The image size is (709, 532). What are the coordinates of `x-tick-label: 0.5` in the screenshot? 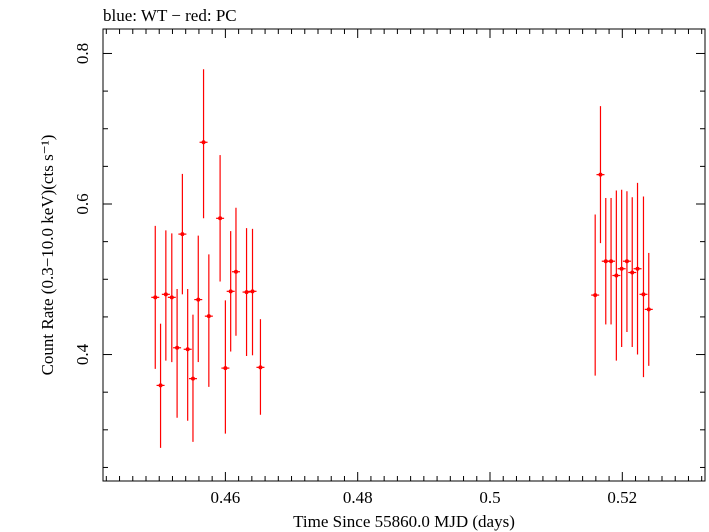 It's located at (489, 497).